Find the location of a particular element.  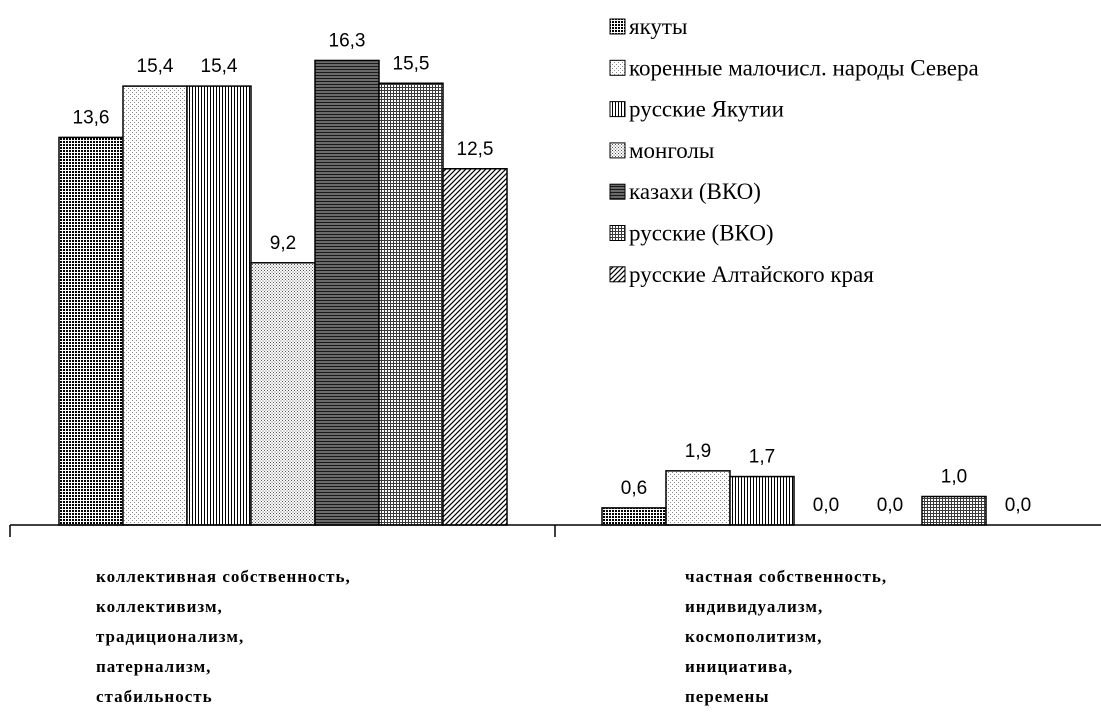

legend-item: русские (ВКО) is located at coordinates (691, 233).